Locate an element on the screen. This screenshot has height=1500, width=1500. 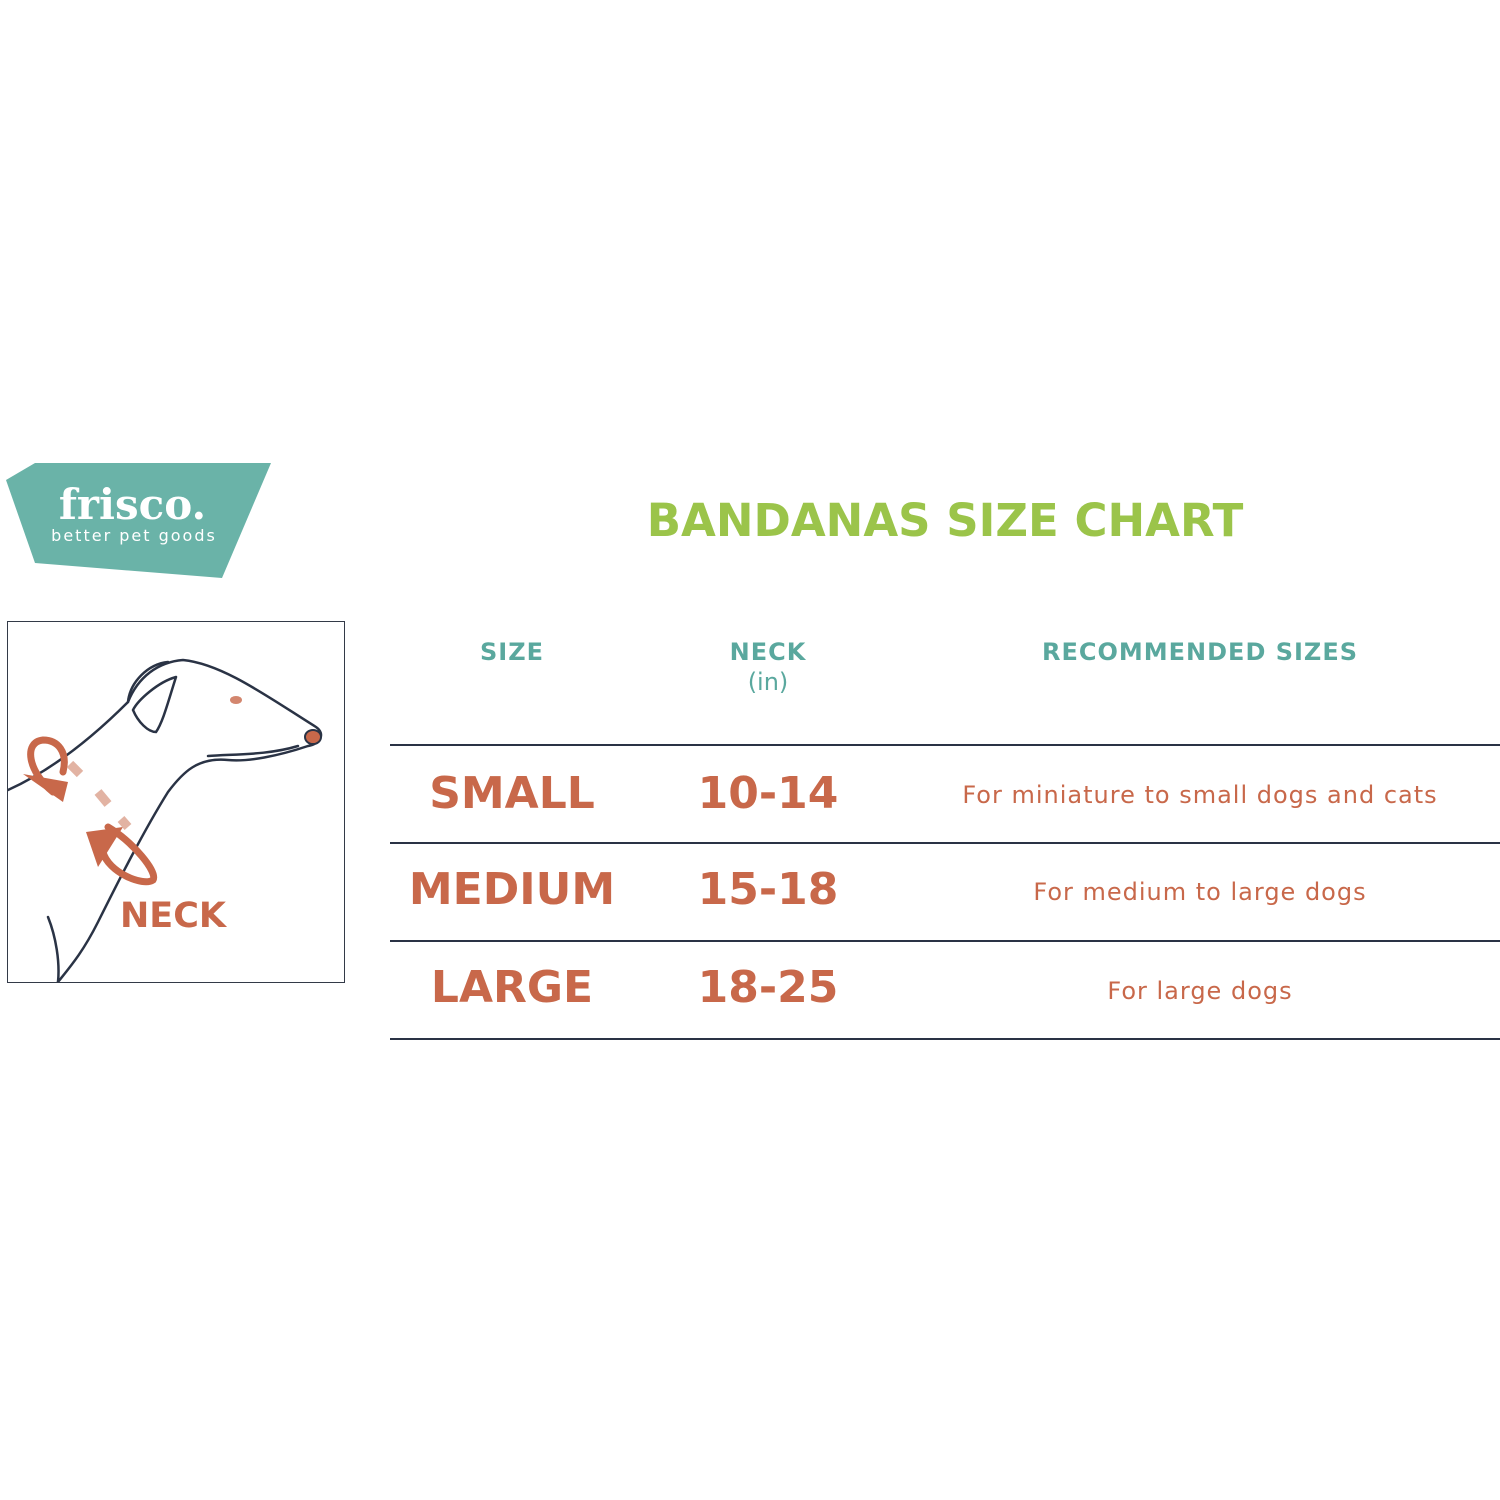
neck-cell: 10-14 is located at coordinates (768, 793).